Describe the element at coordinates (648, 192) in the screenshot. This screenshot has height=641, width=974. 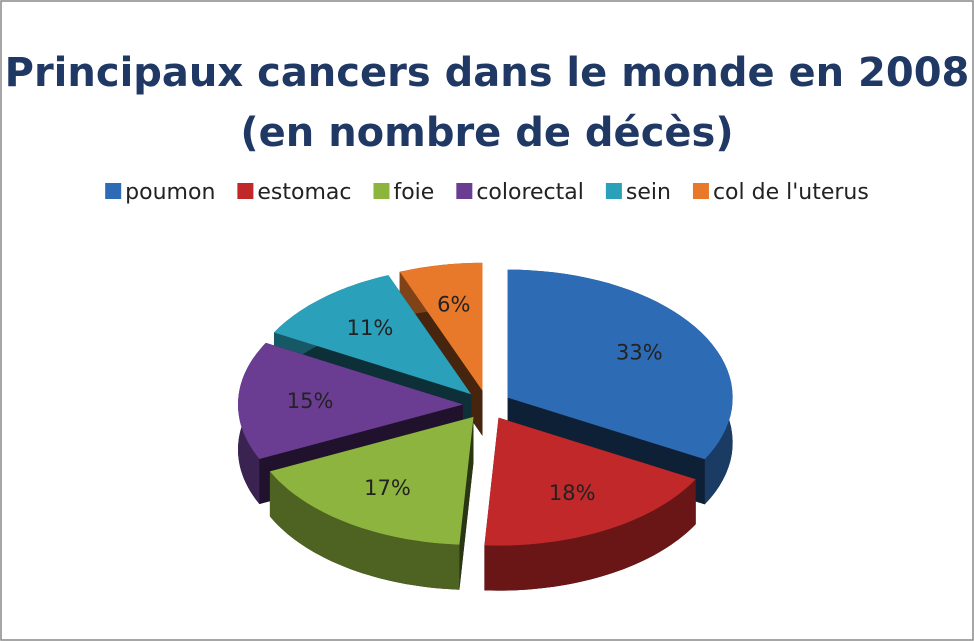
I see `legend-label: sein` at that location.